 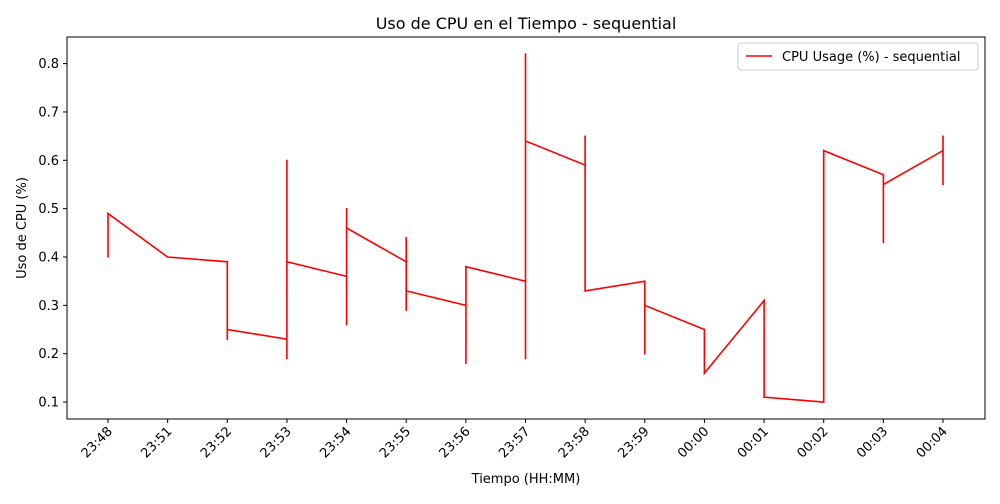 I want to click on y-tick-label: 0.3, so click(x=48, y=306).